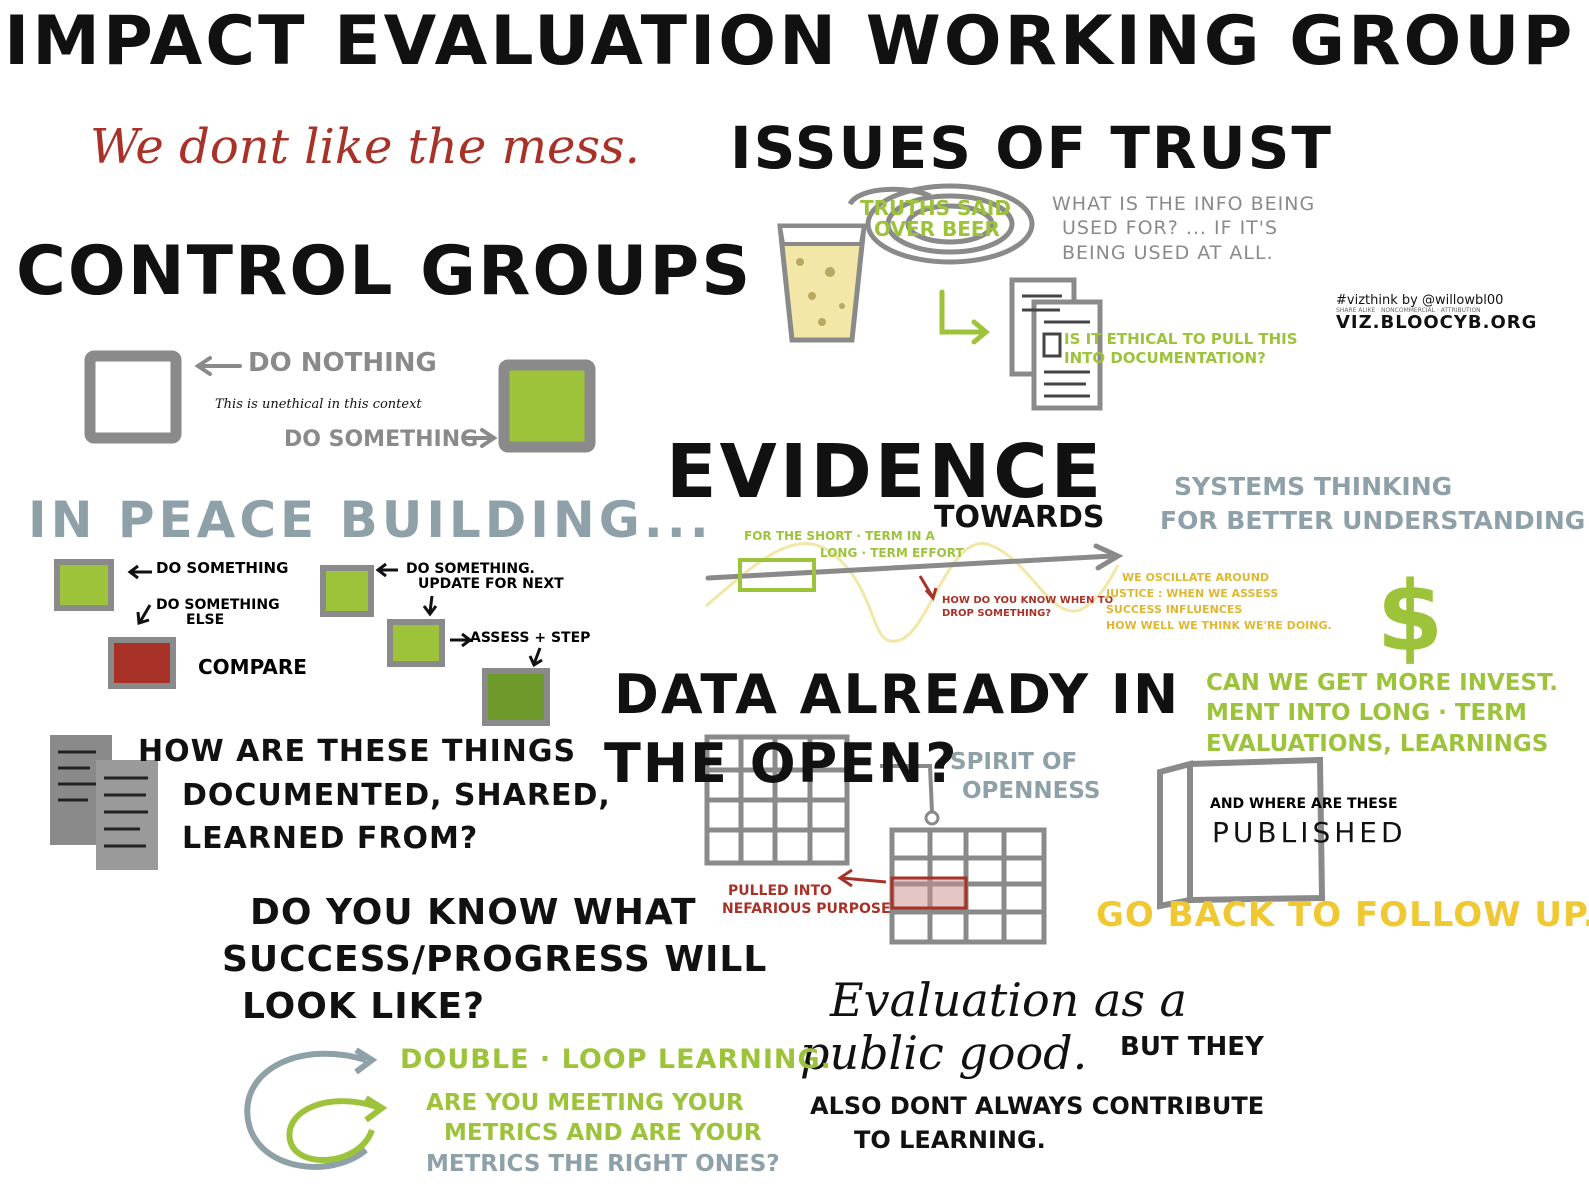 Image resolution: width=1589 pixels, height=1198 pixels. I want to click on book-icon, so click(1241, 833).